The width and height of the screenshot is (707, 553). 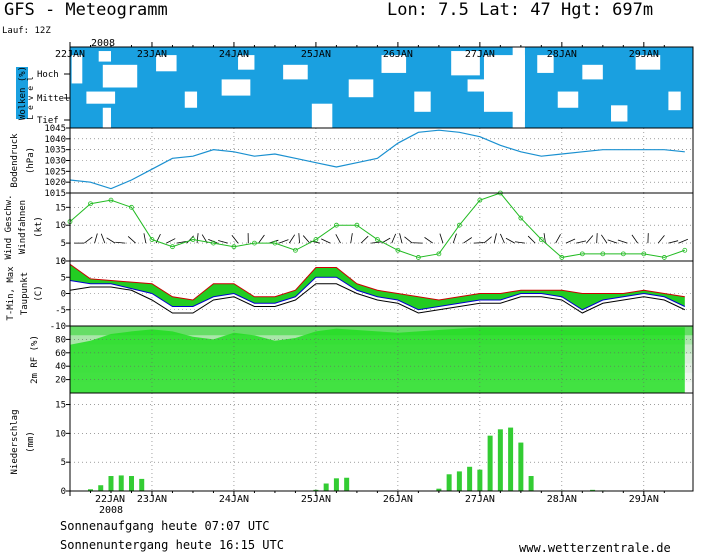 I want to click on website-link: www.wetterzentrale.de, so click(x=595, y=547).